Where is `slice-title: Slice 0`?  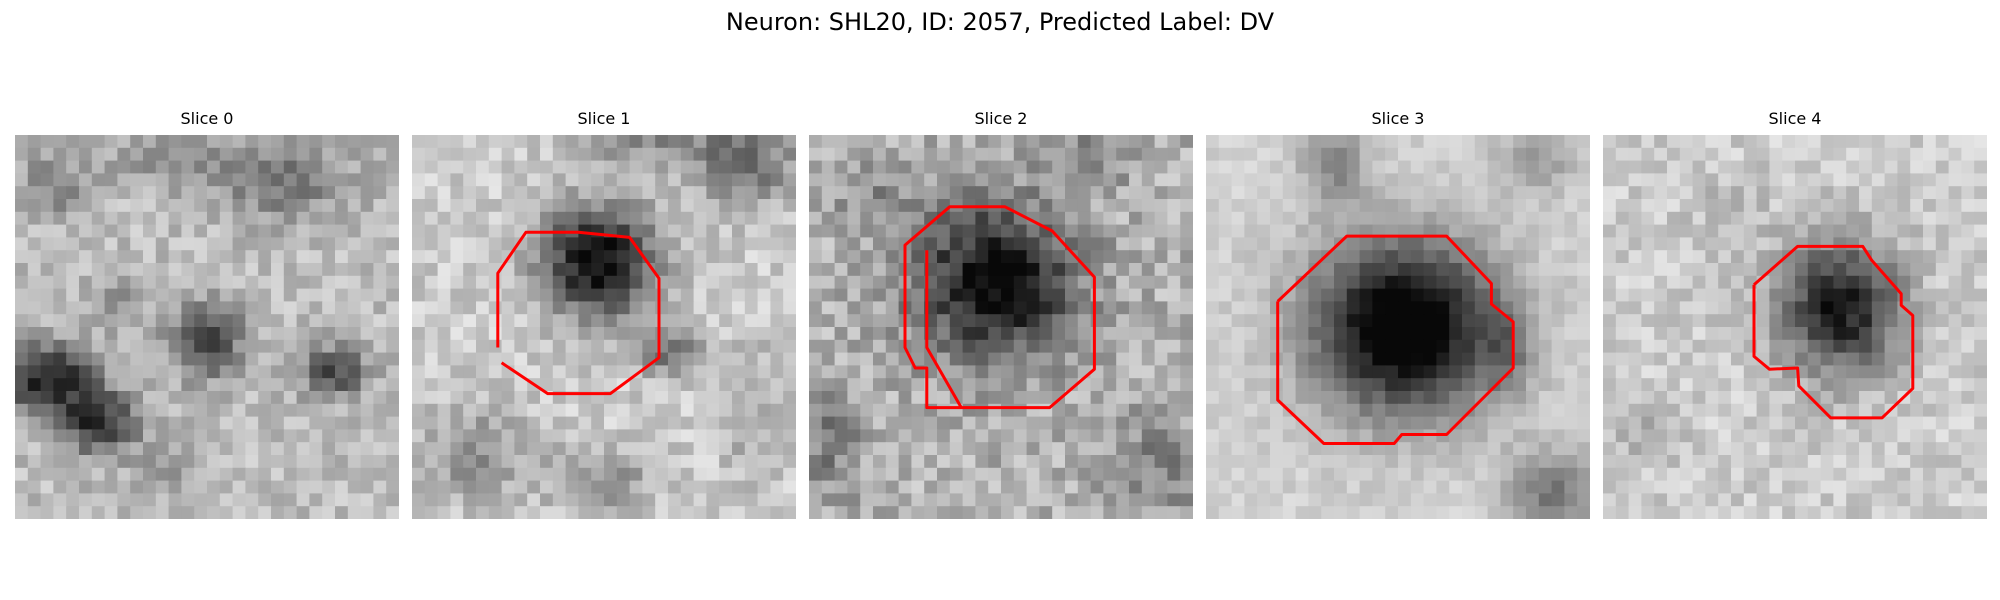
slice-title: Slice 0 is located at coordinates (207, 118).